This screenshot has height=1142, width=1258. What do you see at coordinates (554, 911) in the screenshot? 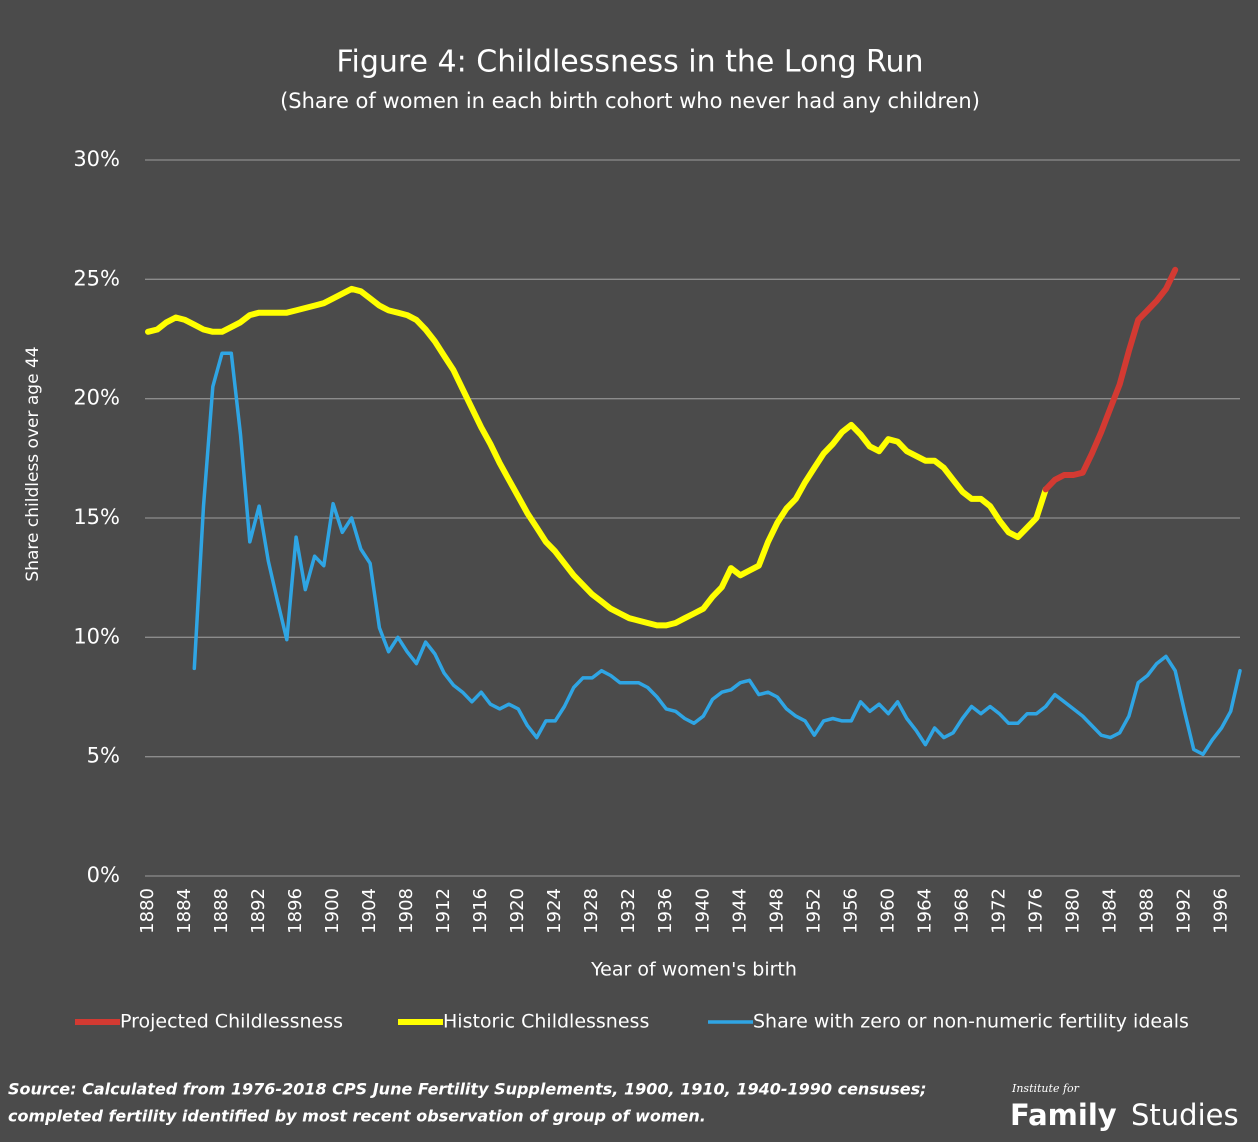
I see `x-tick-label: 1924` at bounding box center [554, 911].